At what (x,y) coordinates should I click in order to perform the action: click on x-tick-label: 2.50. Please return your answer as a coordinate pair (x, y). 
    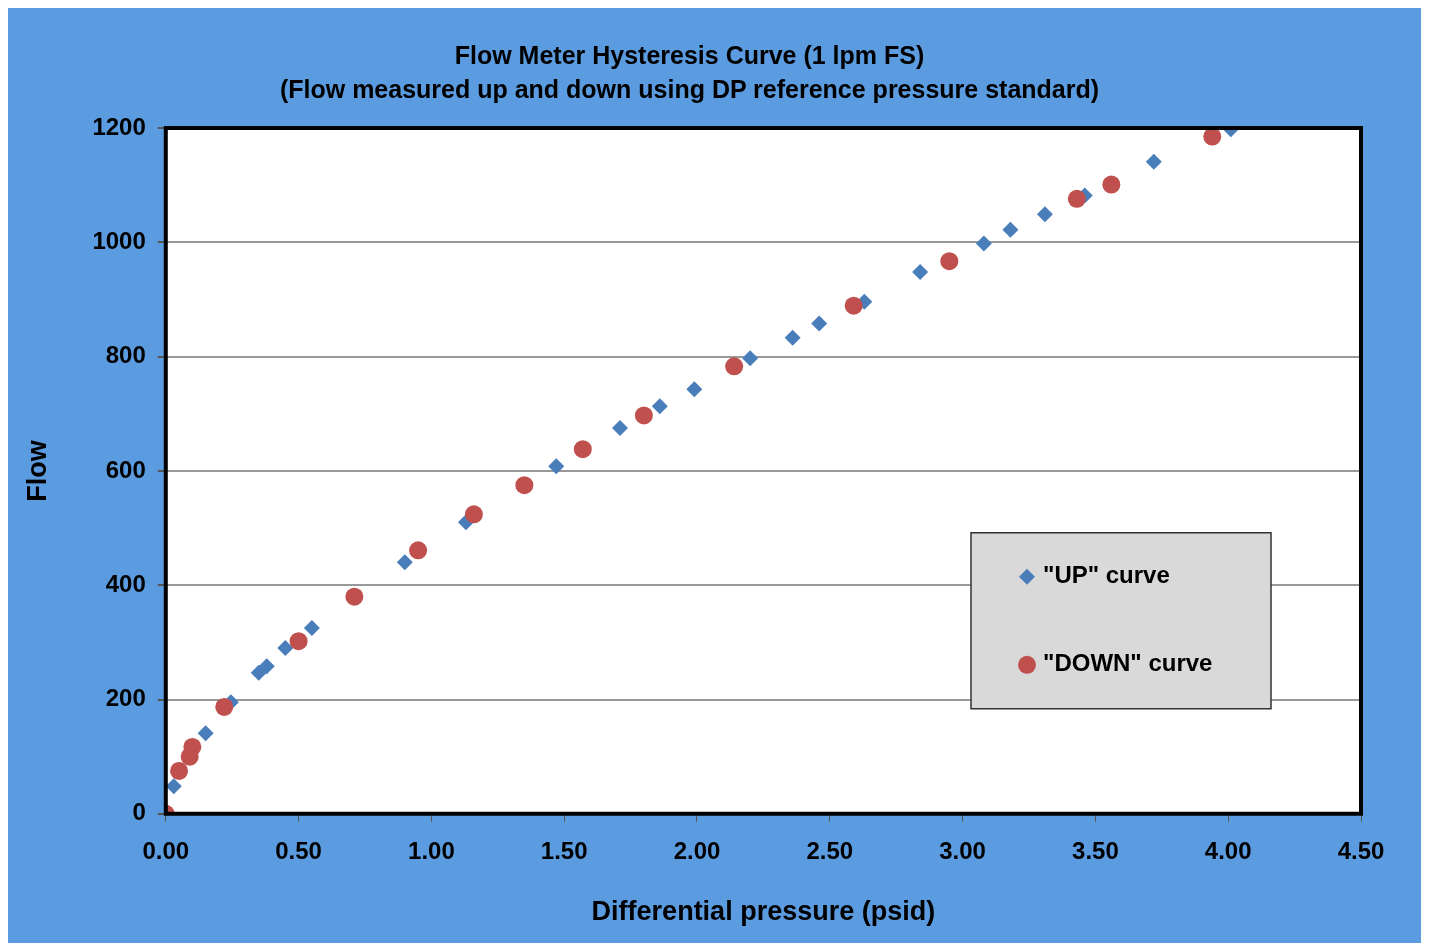
    Looking at the image, I should click on (830, 850).